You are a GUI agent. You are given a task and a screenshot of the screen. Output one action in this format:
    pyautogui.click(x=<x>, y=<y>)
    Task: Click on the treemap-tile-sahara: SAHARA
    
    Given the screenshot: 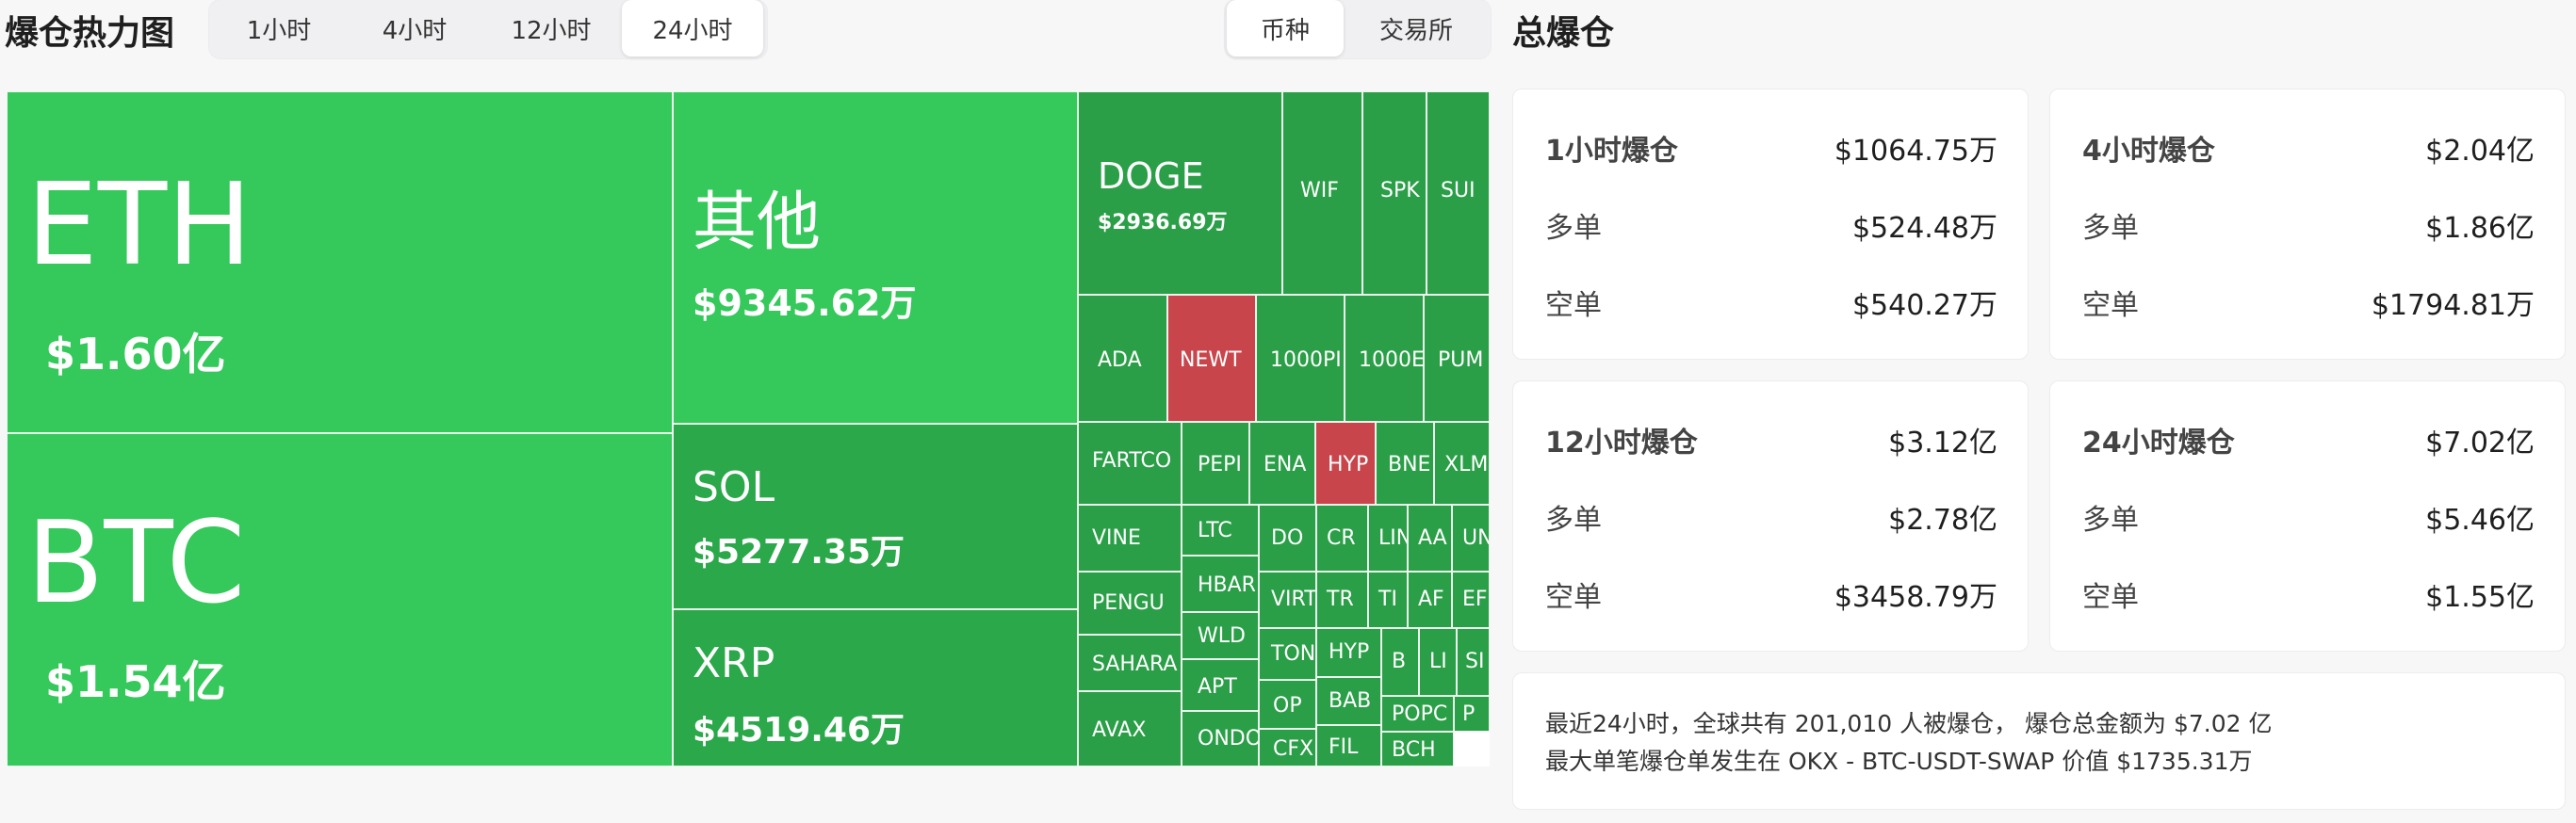 What is the action you would take?
    pyautogui.click(x=1130, y=663)
    